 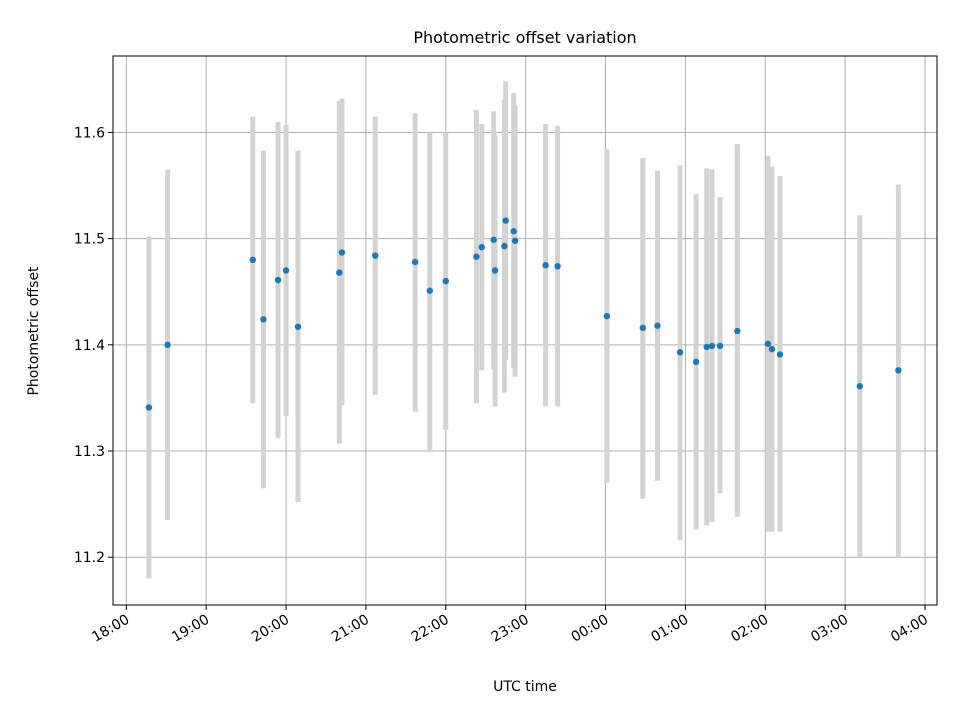 I want to click on x-axis-label: UTC time, so click(x=525, y=687).